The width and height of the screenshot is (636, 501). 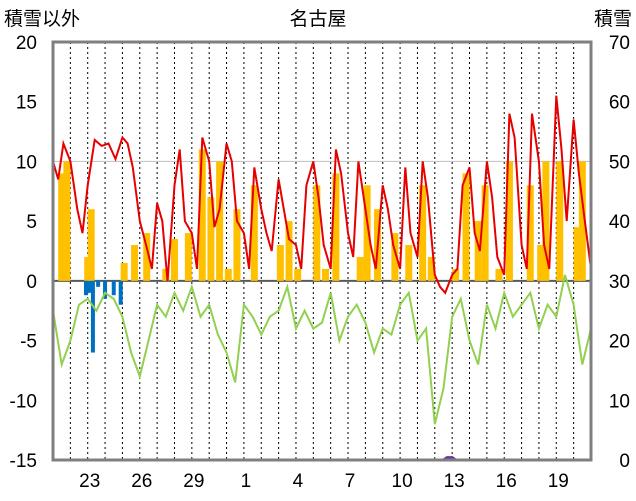 What do you see at coordinates (402, 481) in the screenshot?
I see `x-tick-label: 10` at bounding box center [402, 481].